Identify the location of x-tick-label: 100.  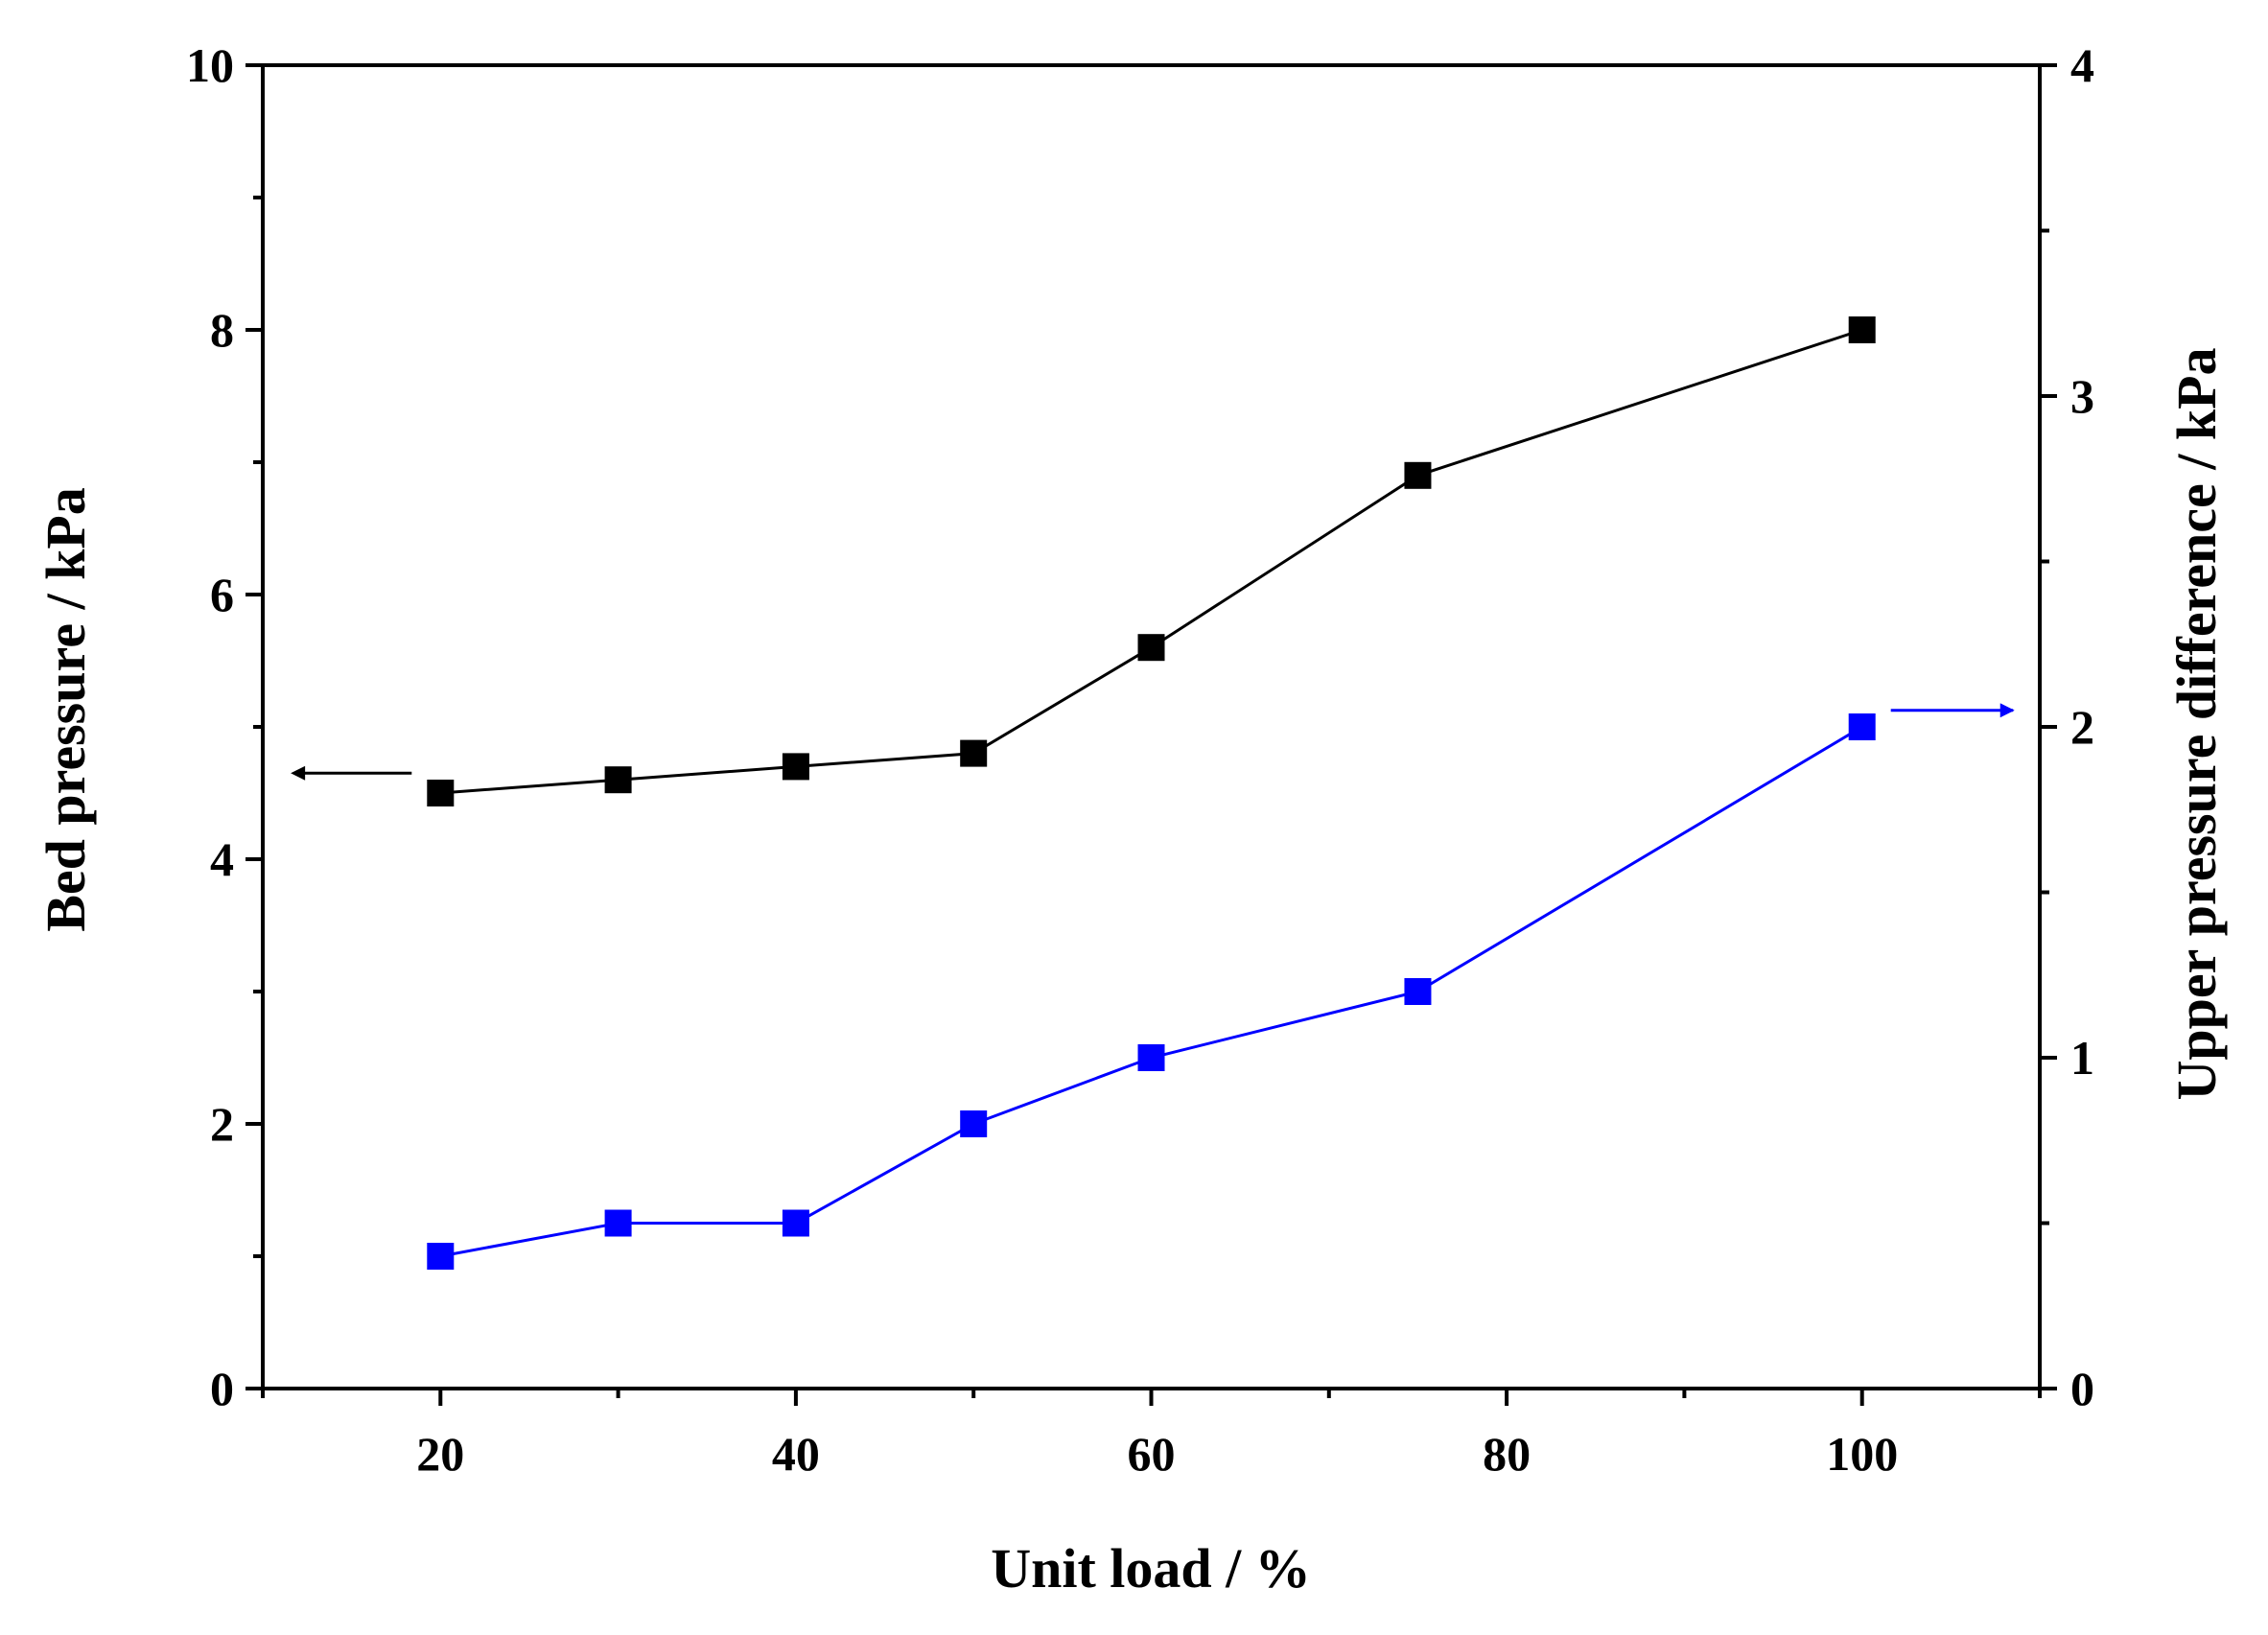
(1862, 1454).